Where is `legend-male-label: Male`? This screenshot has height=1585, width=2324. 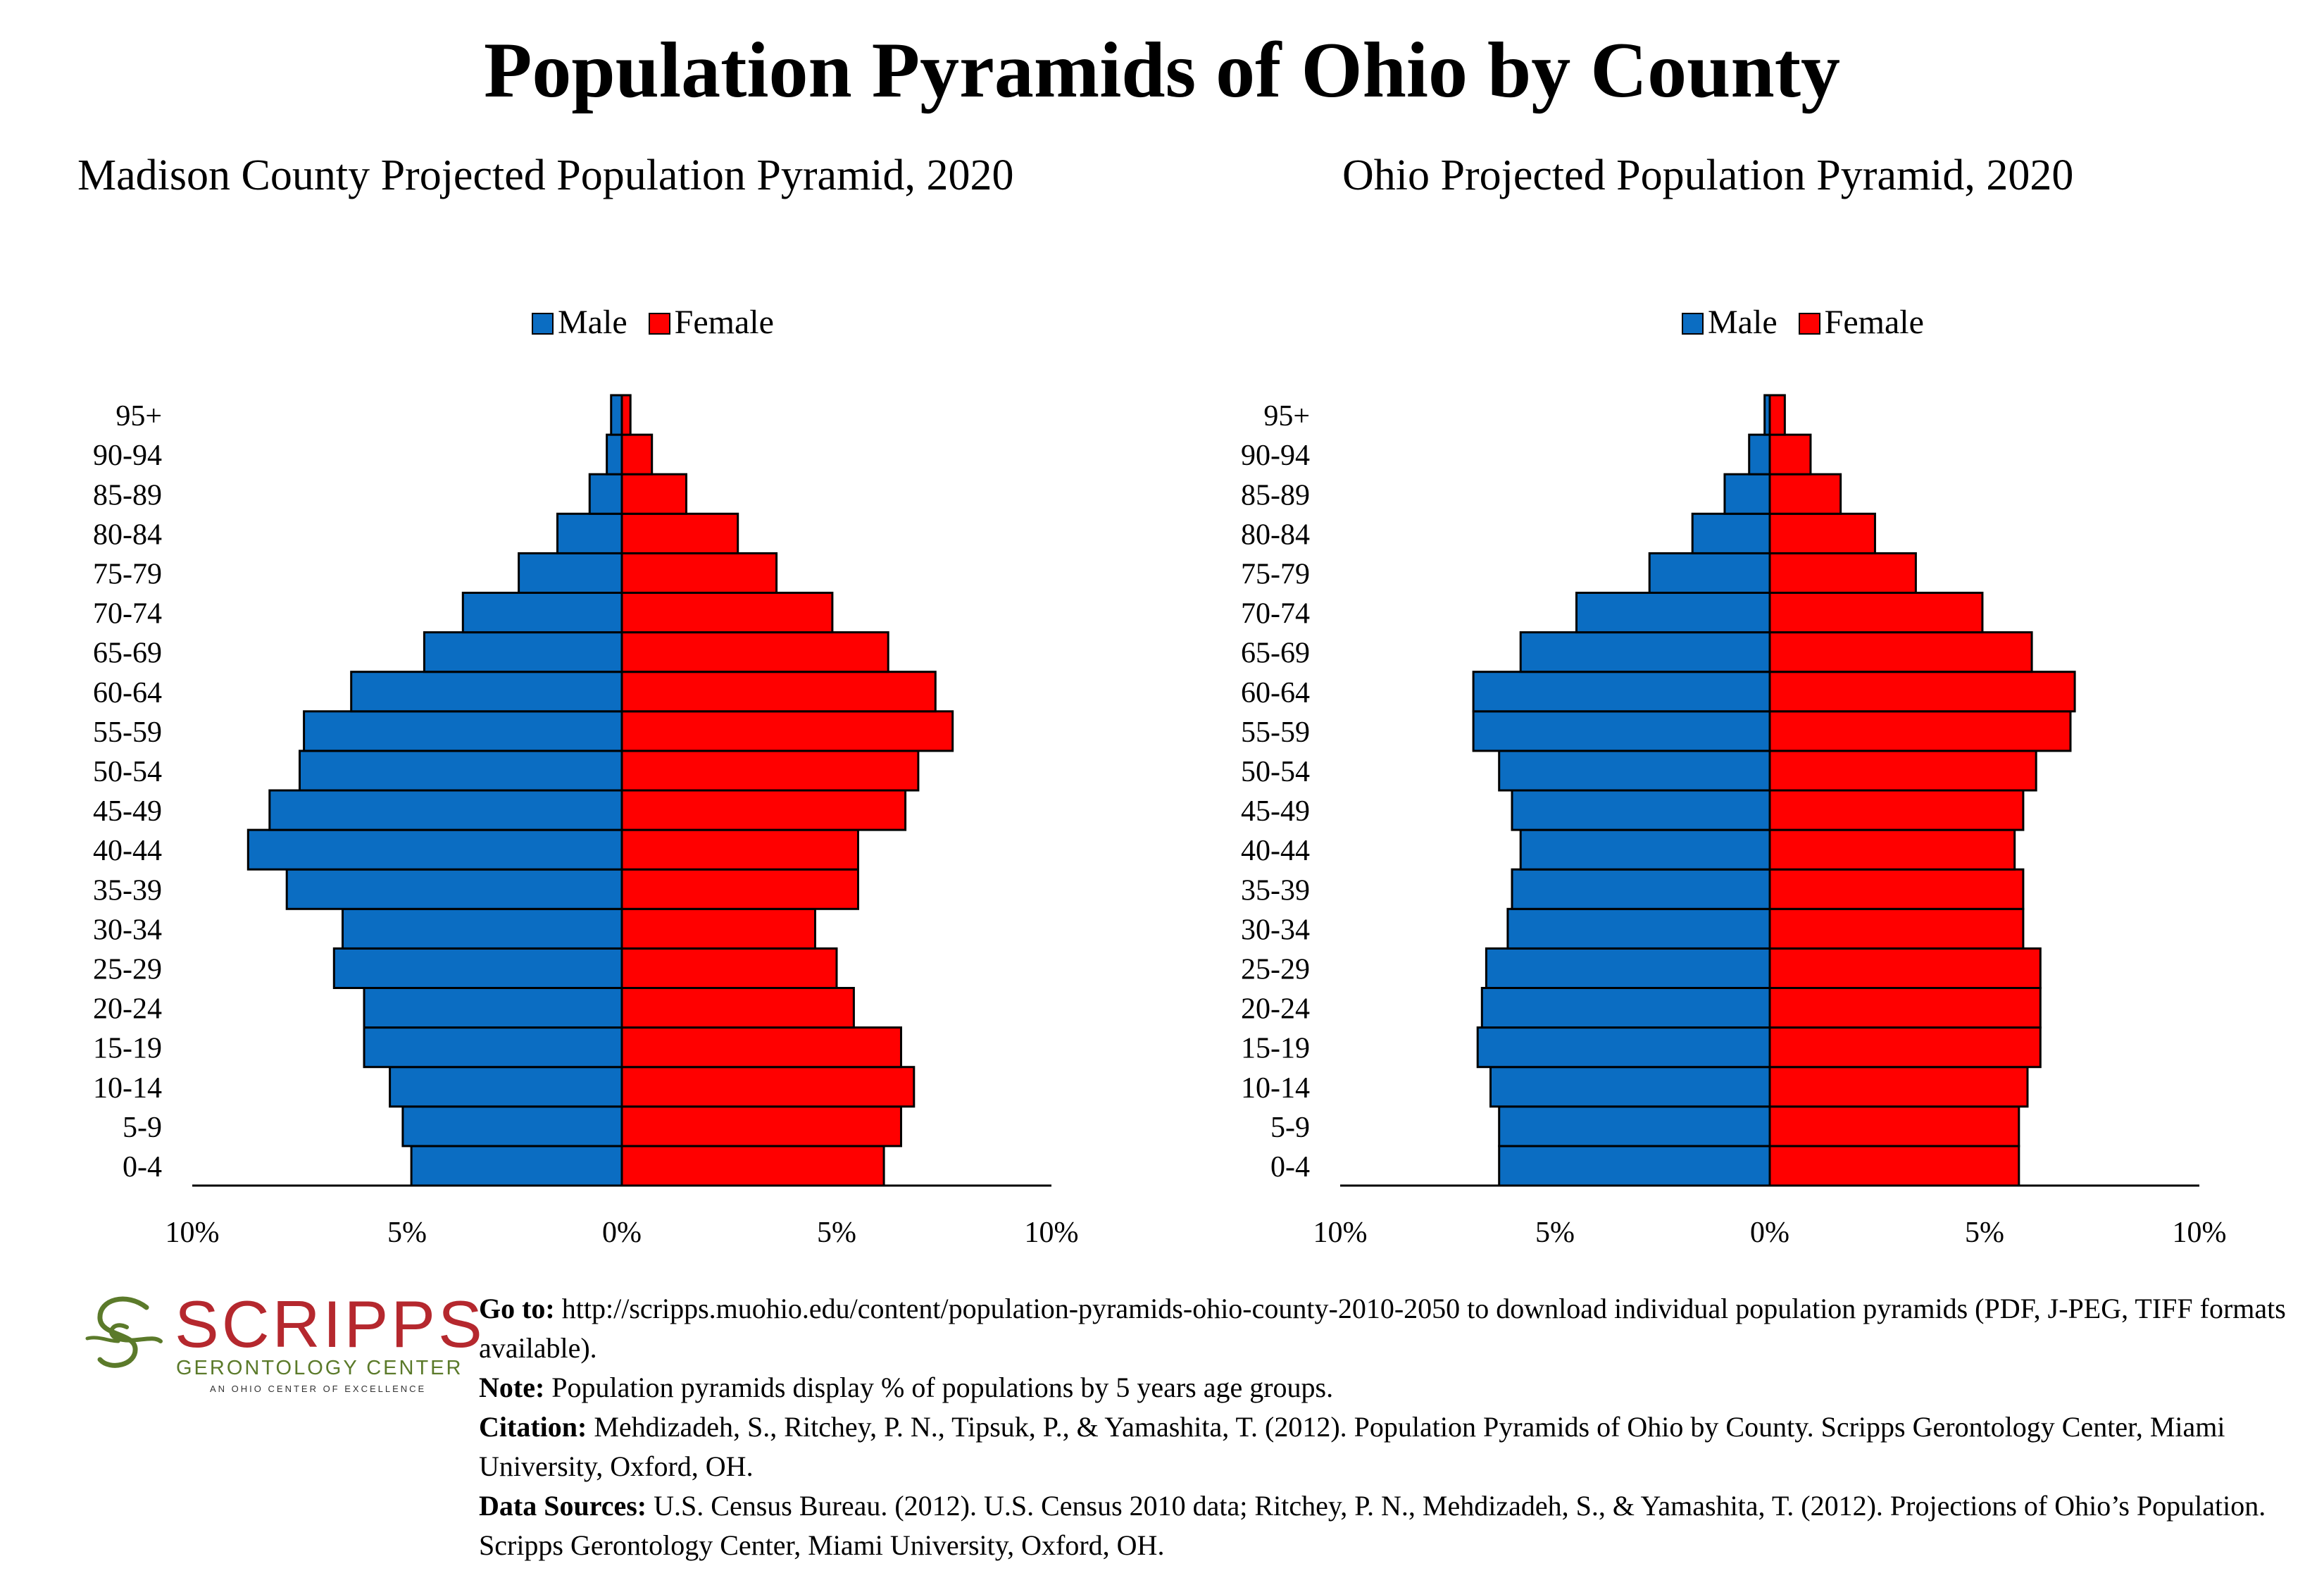 legend-male-label: Male is located at coordinates (1743, 322).